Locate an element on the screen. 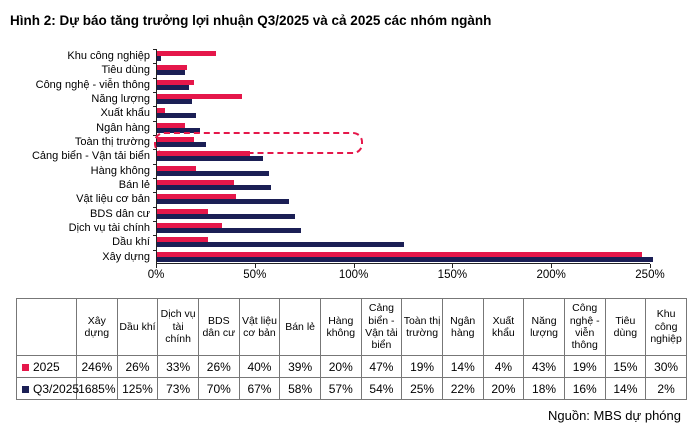  legend-swatch-icon is located at coordinates (25, 367).